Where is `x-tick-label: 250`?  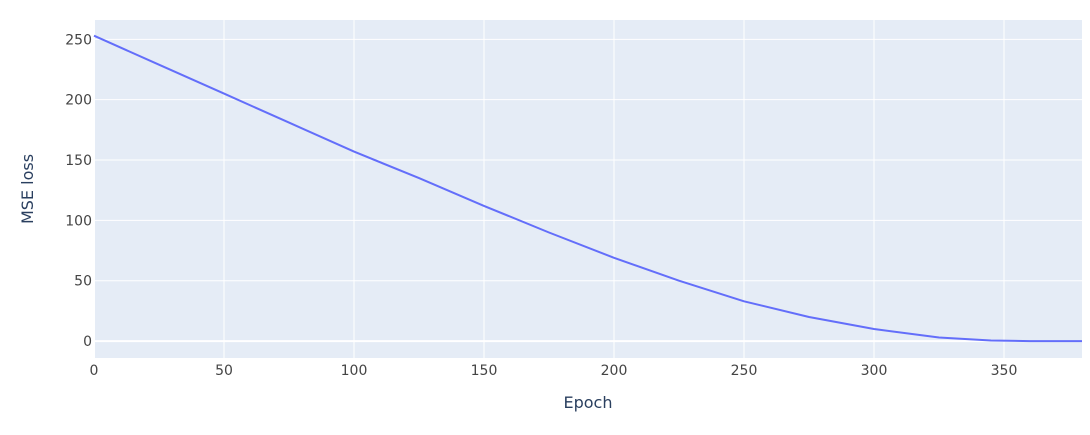
x-tick-label: 250 is located at coordinates (744, 371).